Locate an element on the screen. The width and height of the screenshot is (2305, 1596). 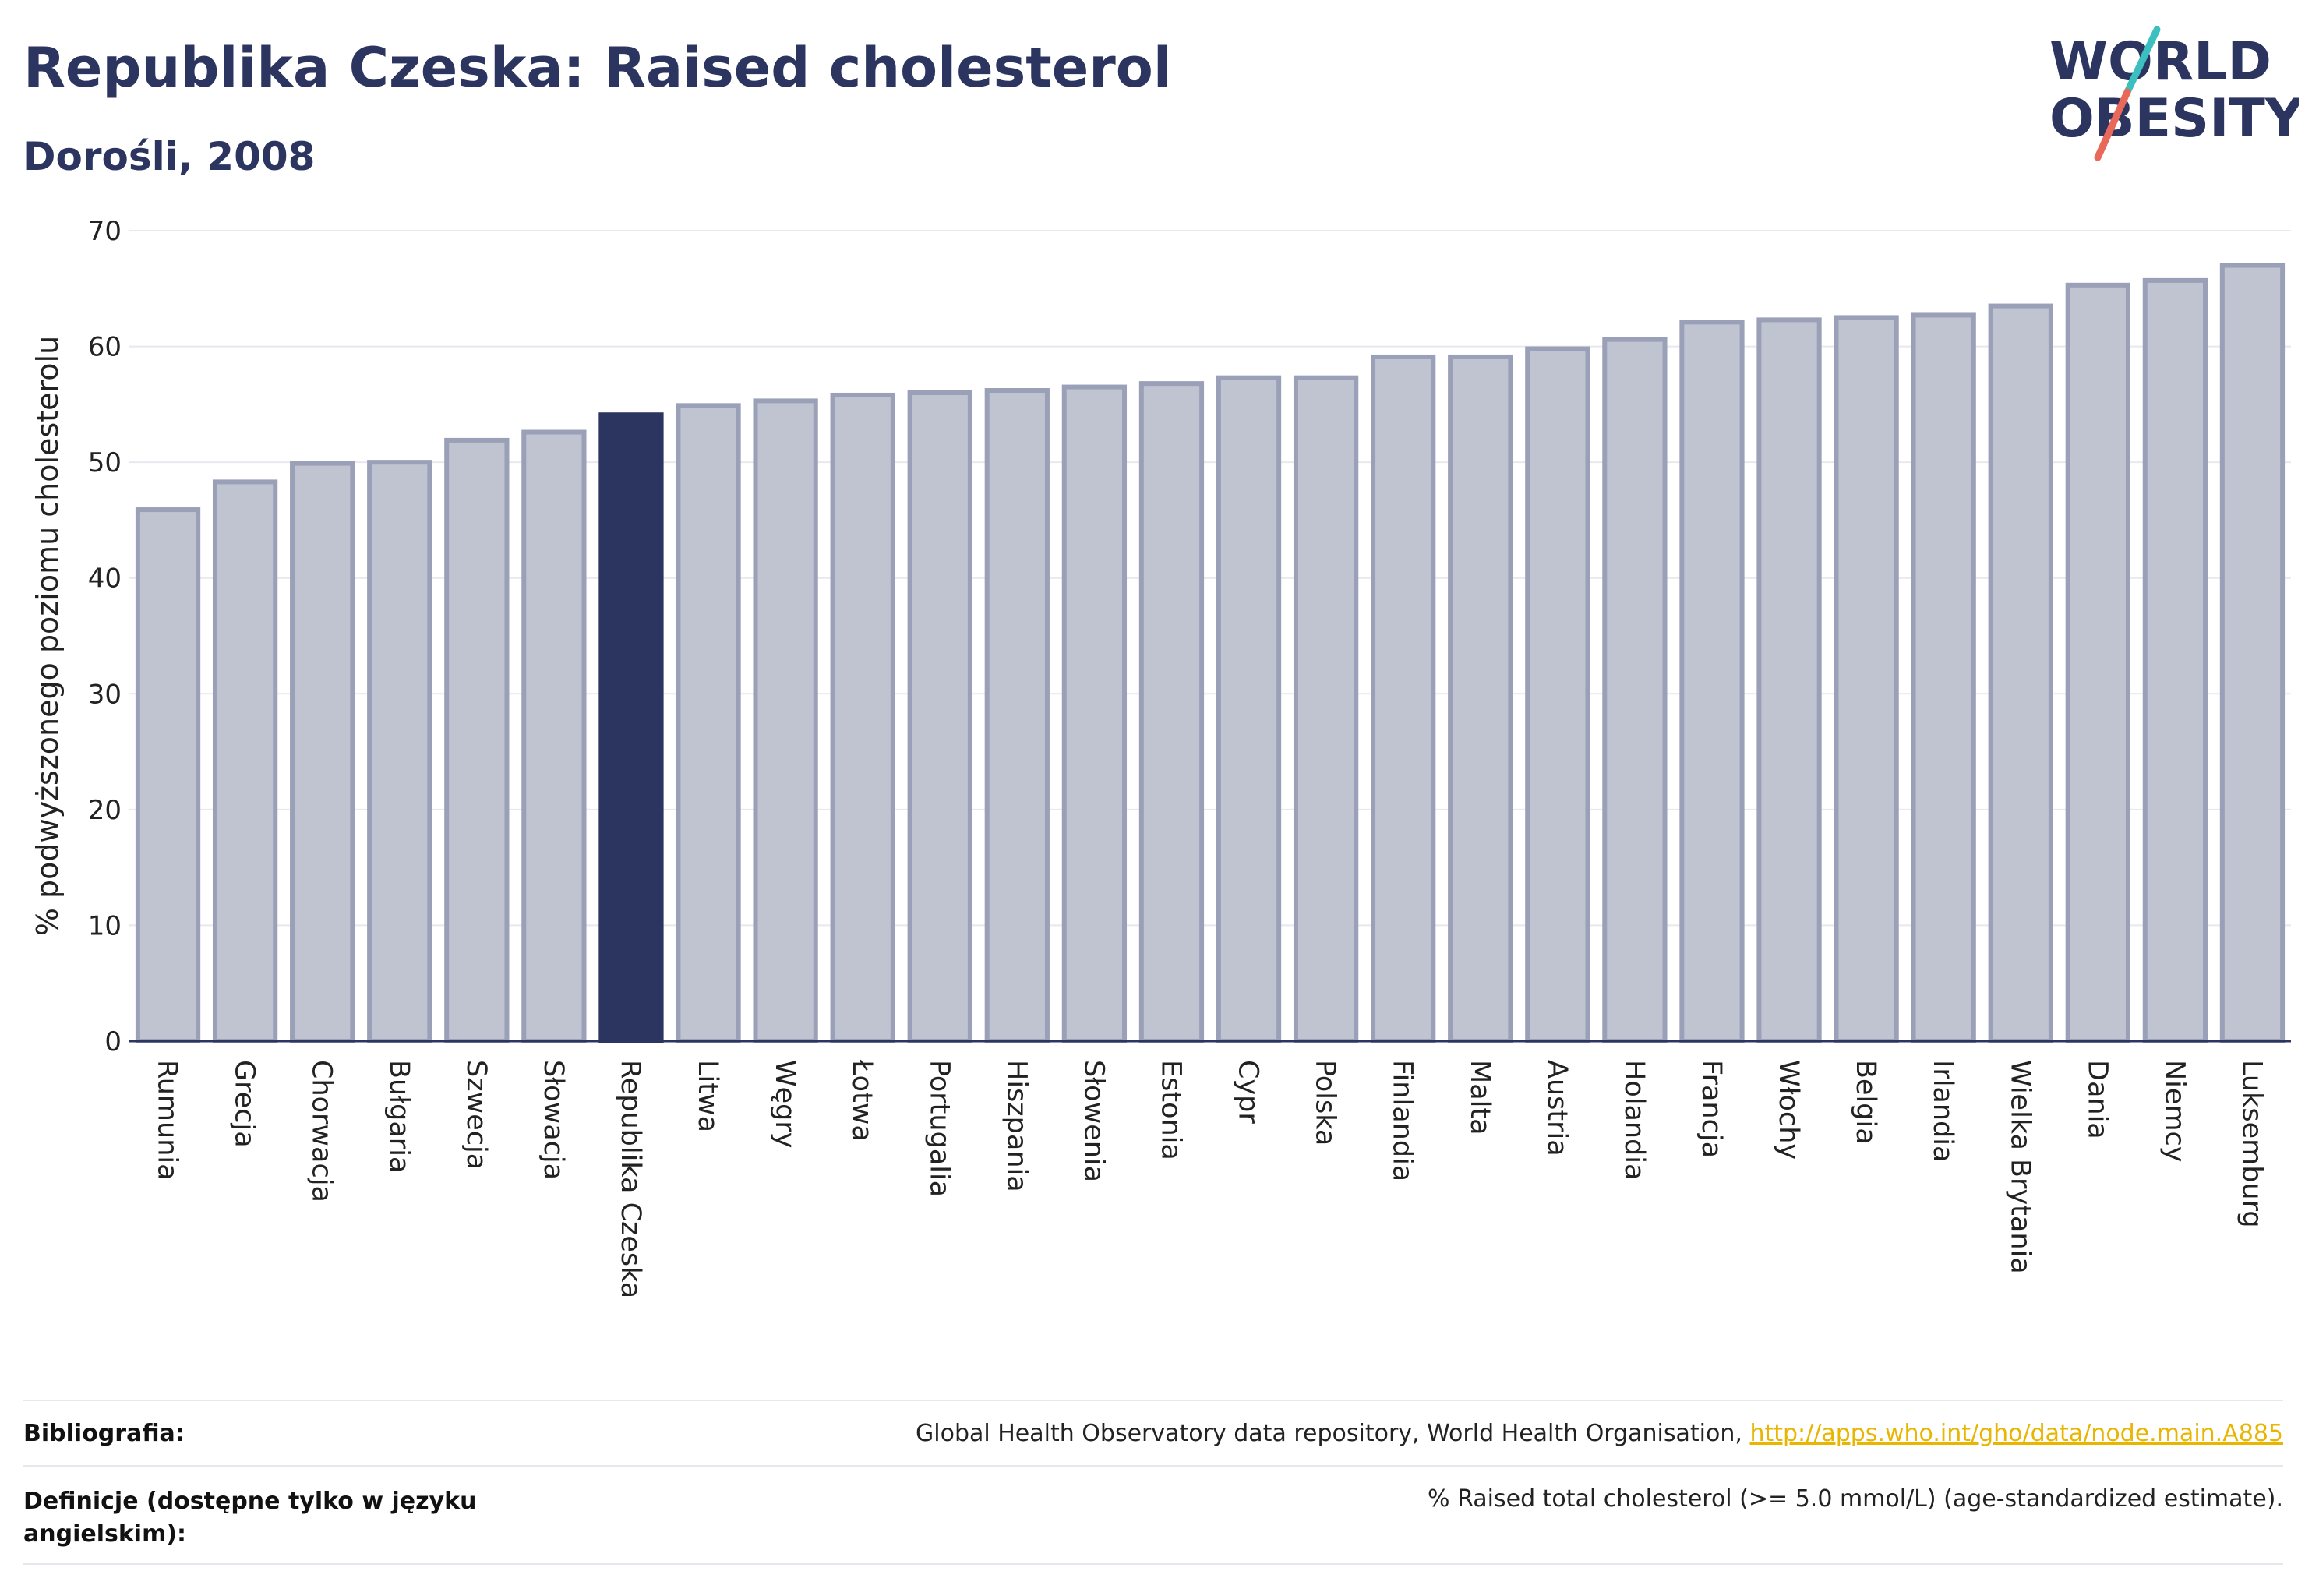
logo-slash-teal is located at coordinates (2142, 61).